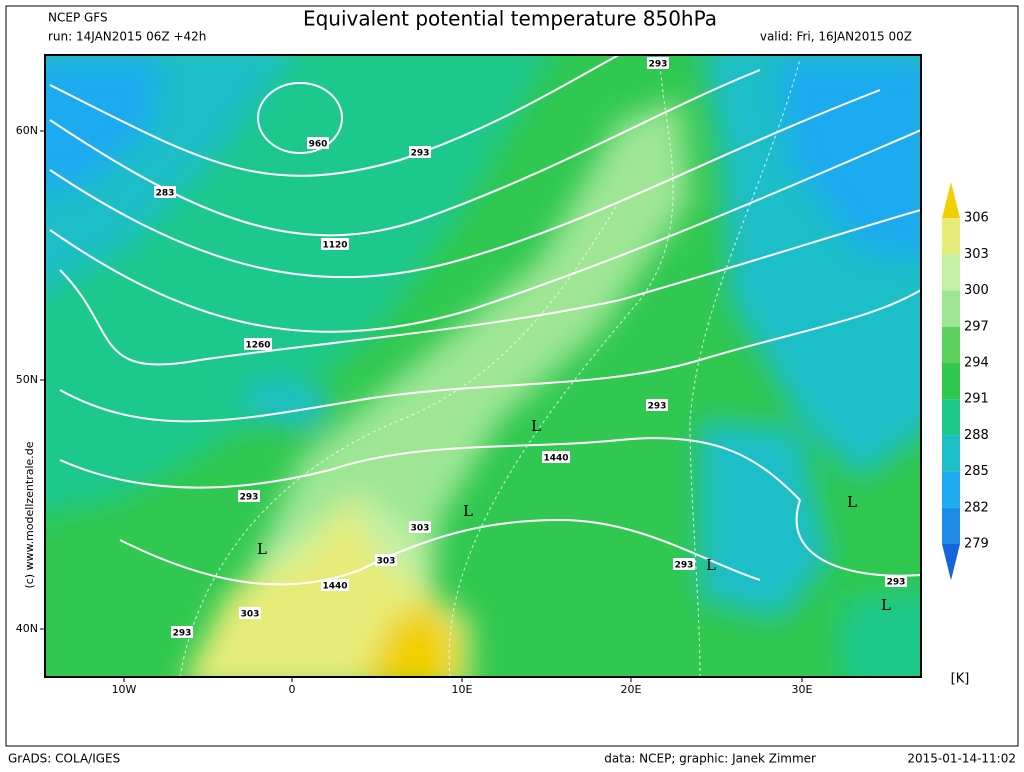 This screenshot has width=1024, height=772. I want to click on lat-label: 40N, so click(27, 628).